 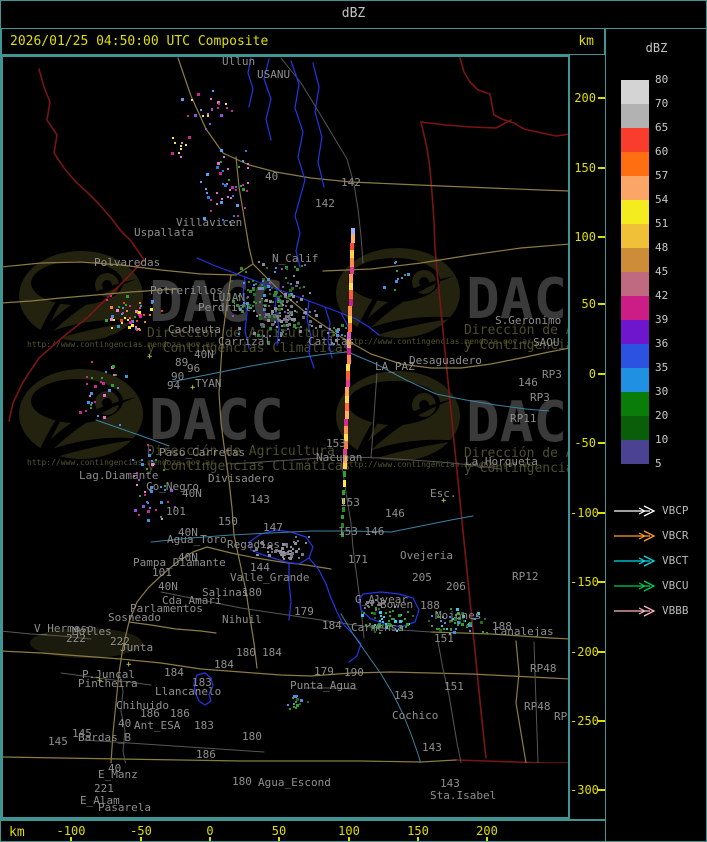 I want to click on dbz-swatch-label: 35, so click(x=662, y=367).